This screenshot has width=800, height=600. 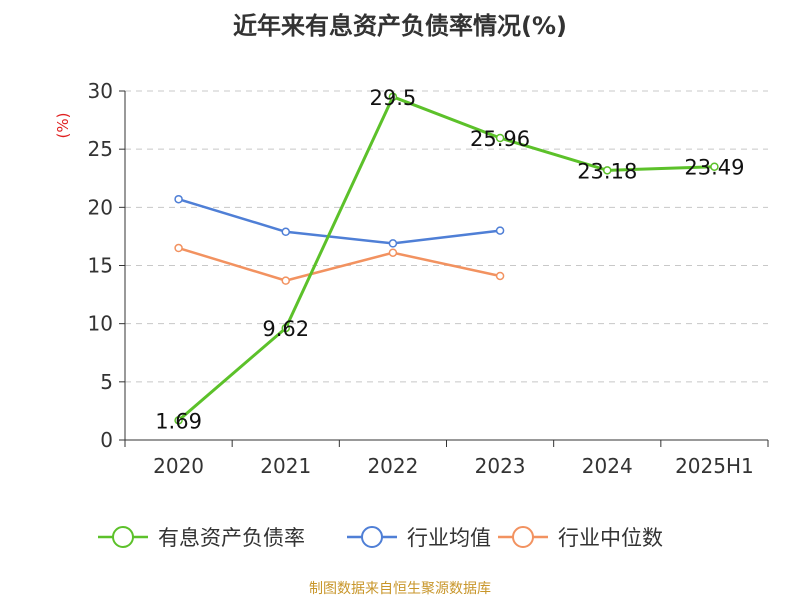 I want to click on y-tick-label: 30, so click(x=100, y=91).